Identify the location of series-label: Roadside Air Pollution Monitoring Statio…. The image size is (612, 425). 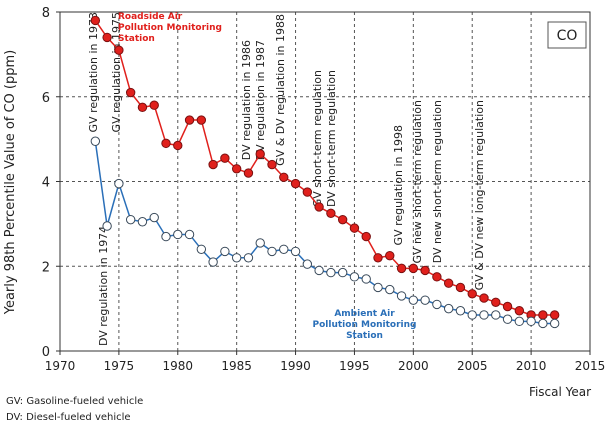
(170, 28).